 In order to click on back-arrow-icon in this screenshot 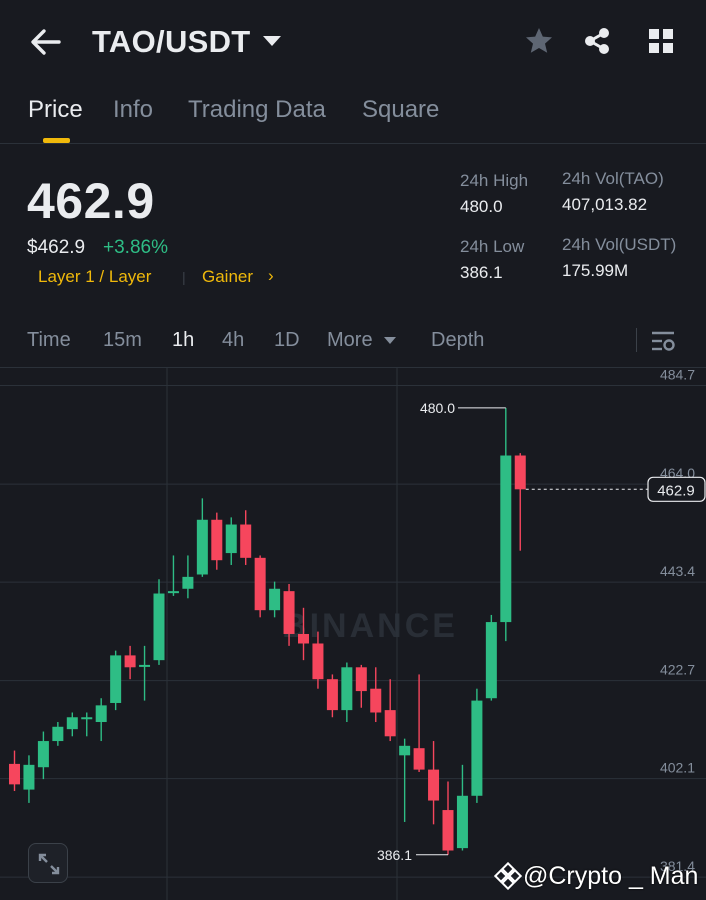, I will do `click(46, 42)`.